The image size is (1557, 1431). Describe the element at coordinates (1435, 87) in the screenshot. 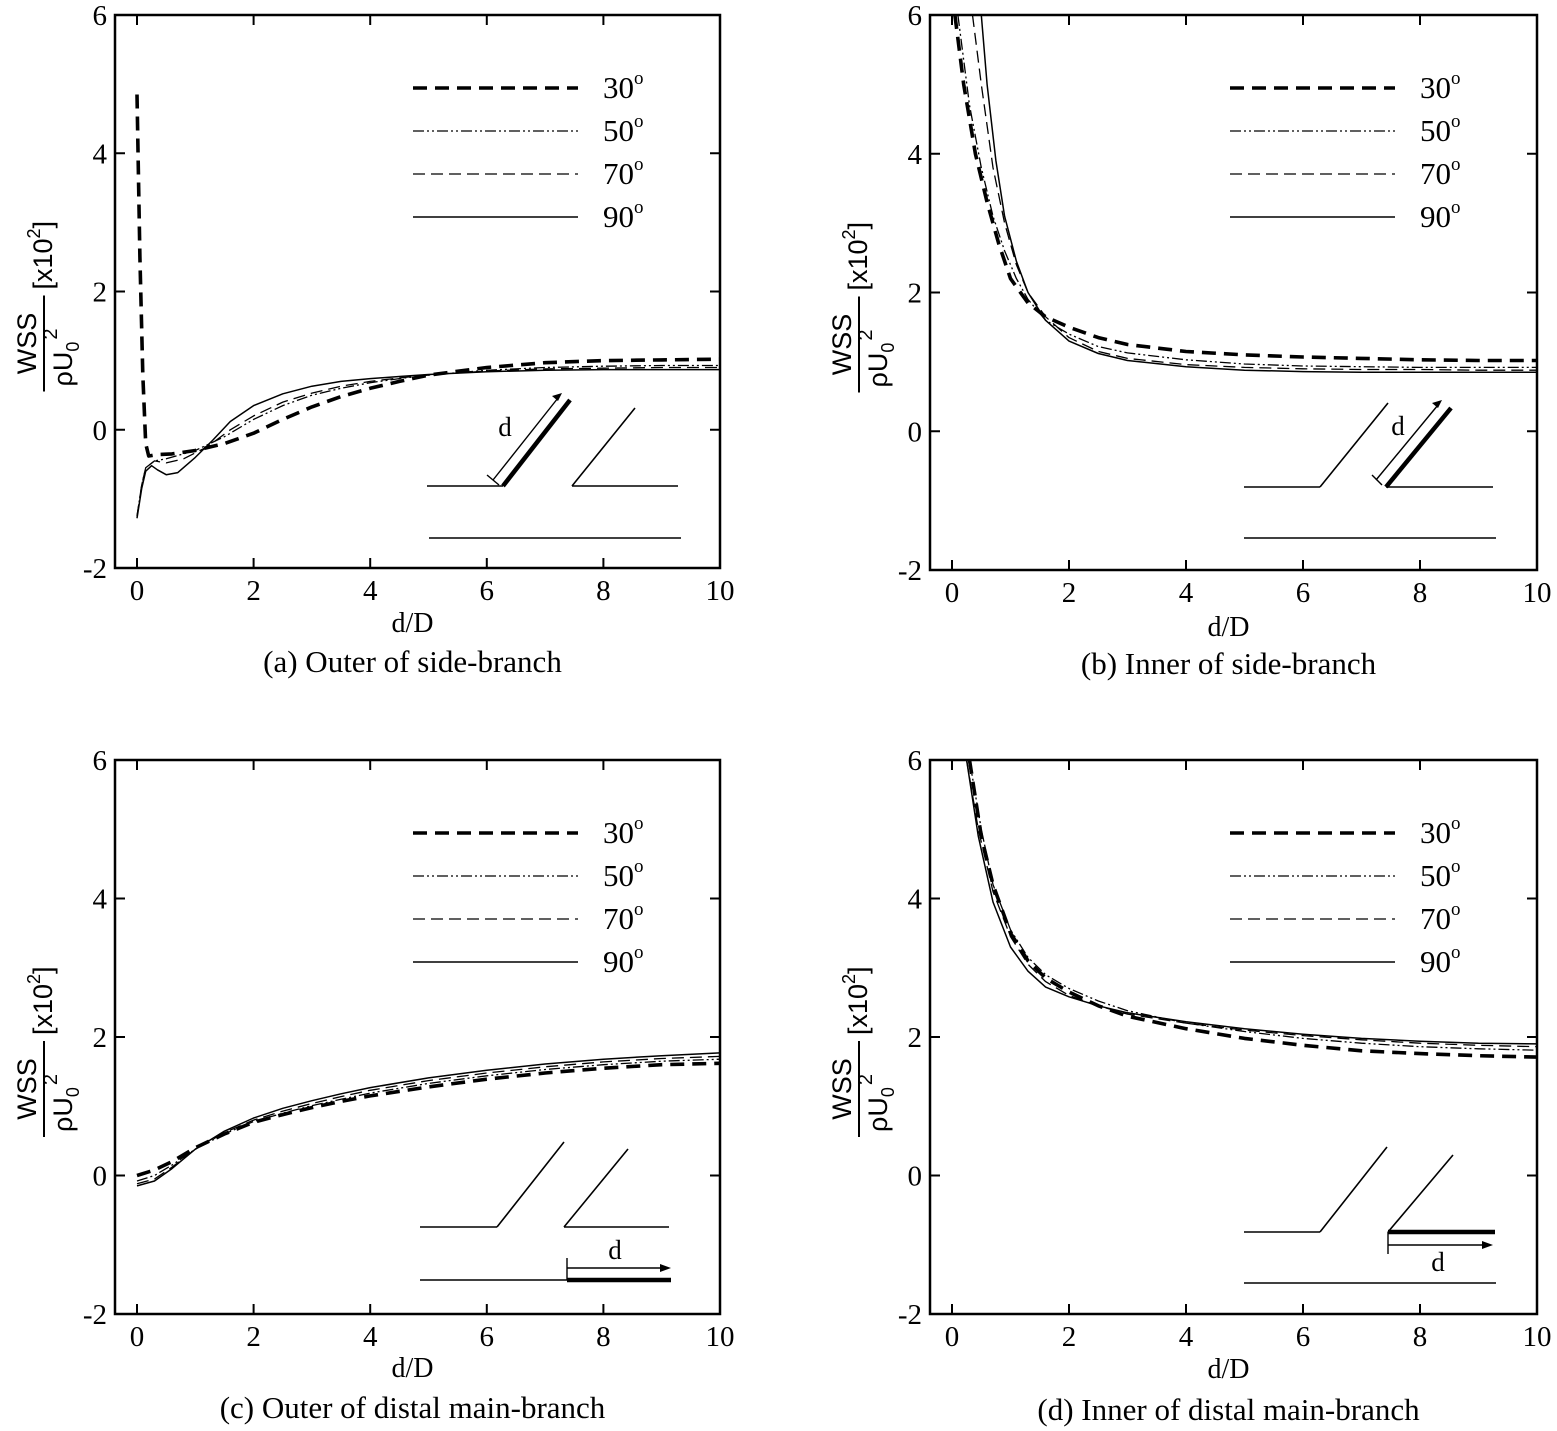

I see `legend-label-value: 30` at that location.